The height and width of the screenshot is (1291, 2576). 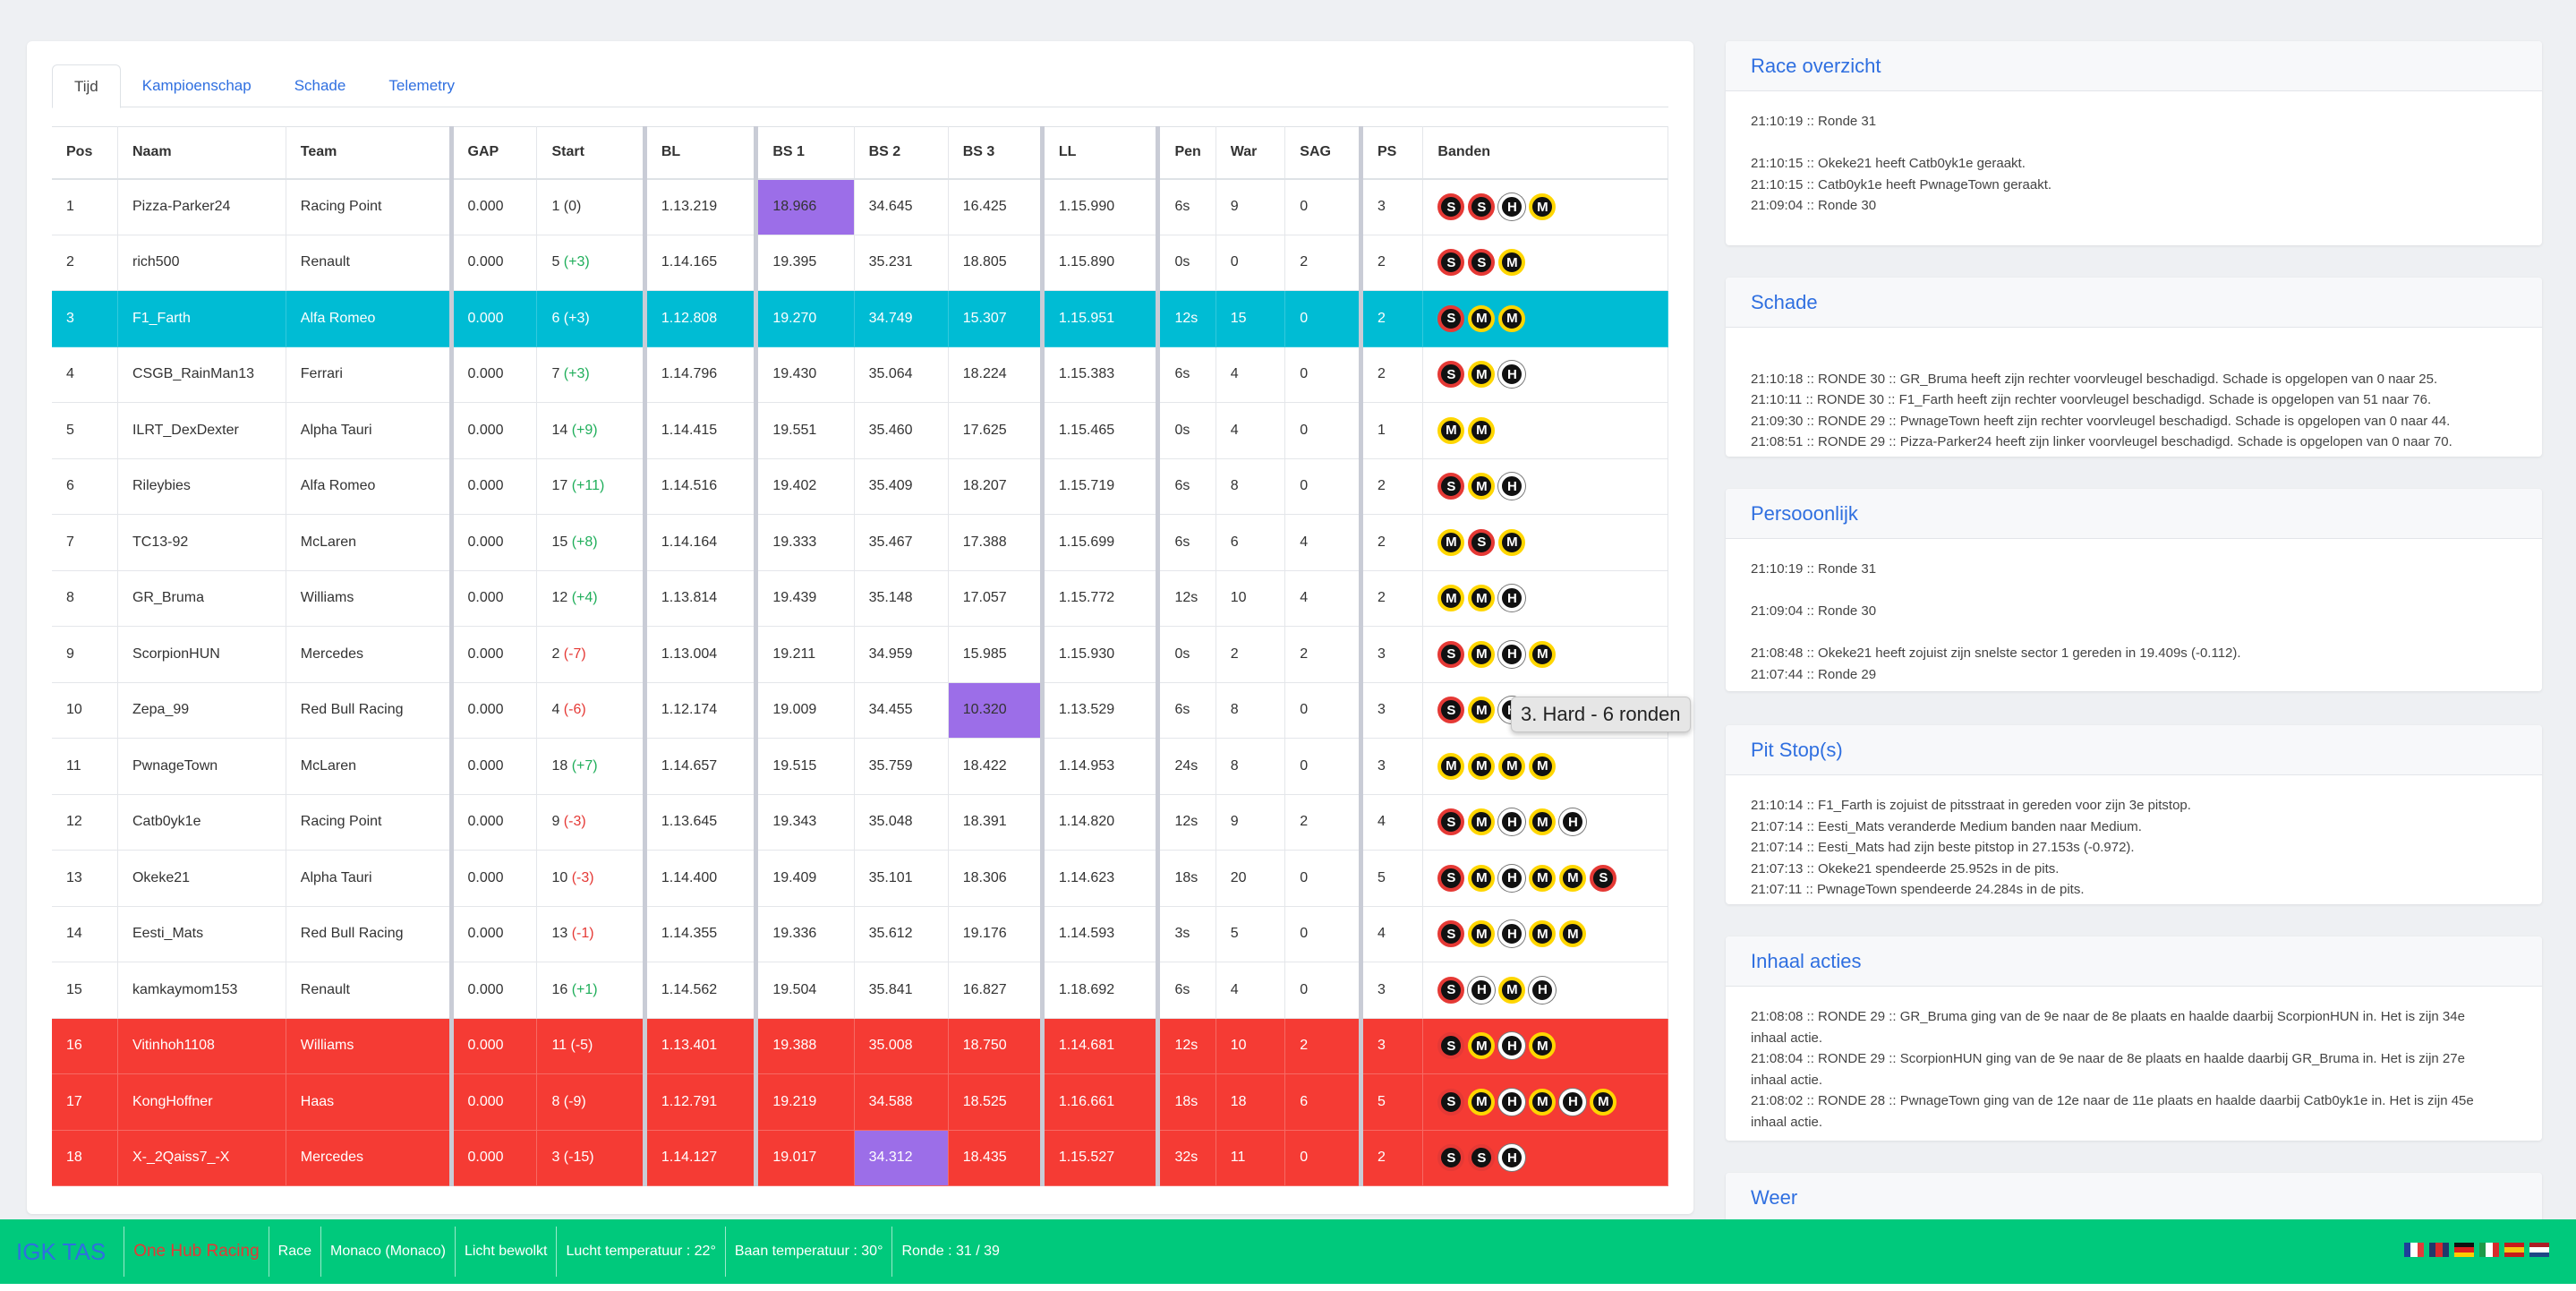 I want to click on col-pos: Pos, so click(x=85, y=153).